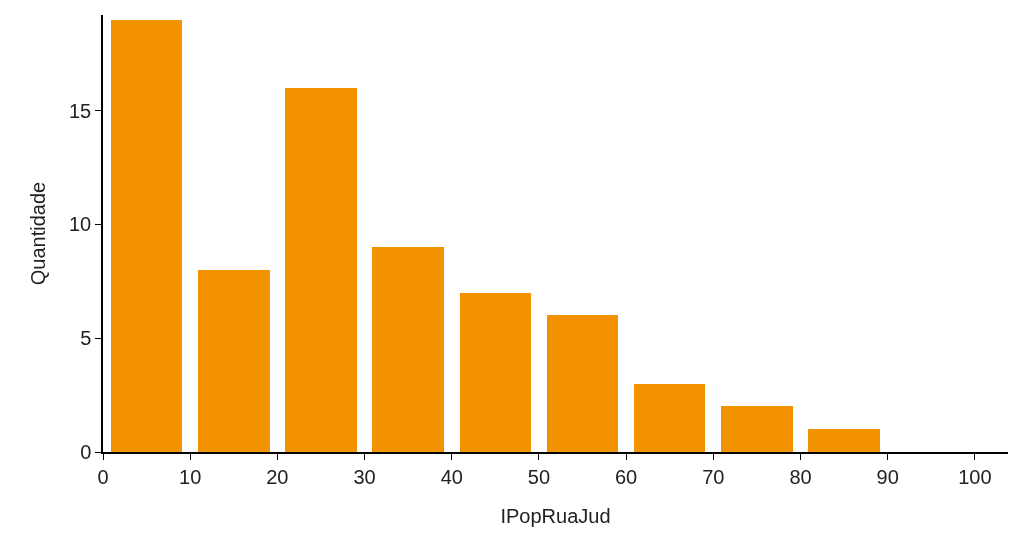 The image size is (1010, 535). What do you see at coordinates (539, 476) in the screenshot?
I see `x-tick-label: 50` at bounding box center [539, 476].